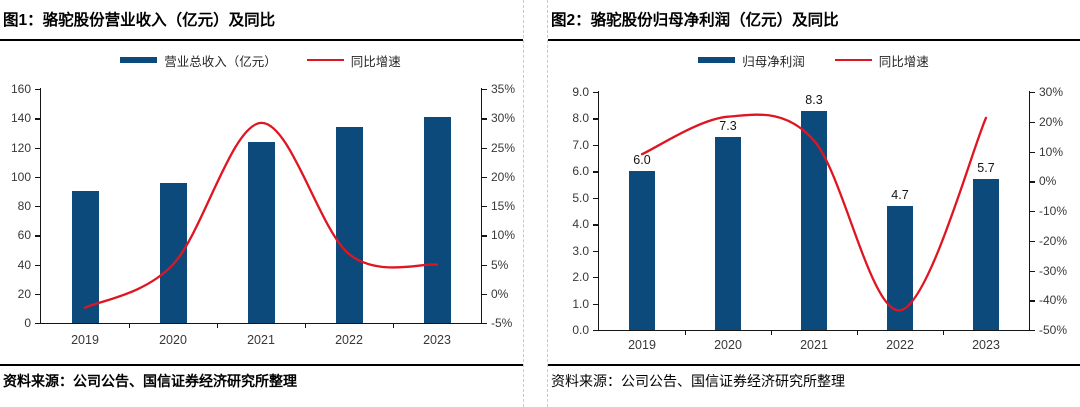  Describe the element at coordinates (24, 293) in the screenshot. I see `y-axis-left-label: 20` at that location.